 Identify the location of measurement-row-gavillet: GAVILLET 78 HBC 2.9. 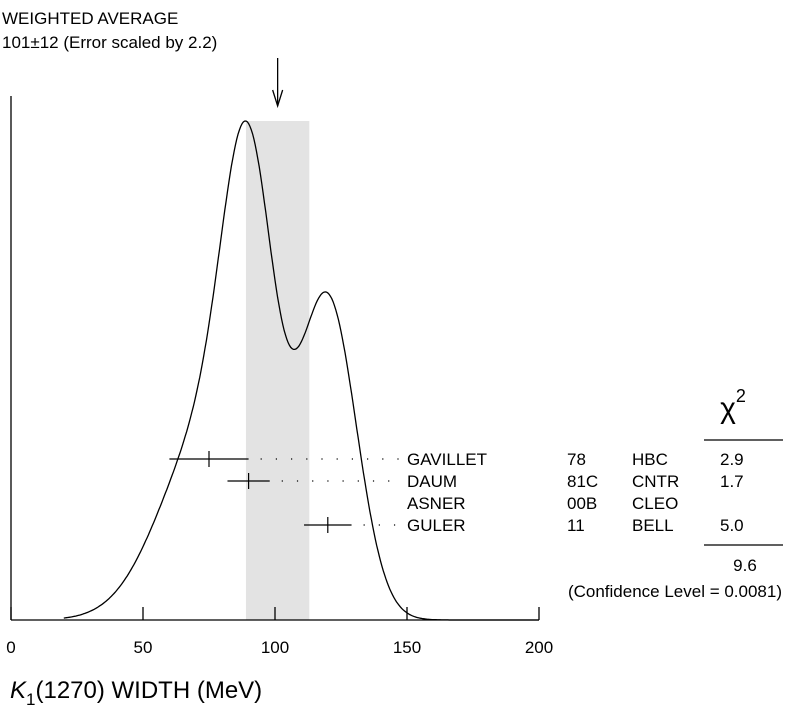
(456, 459).